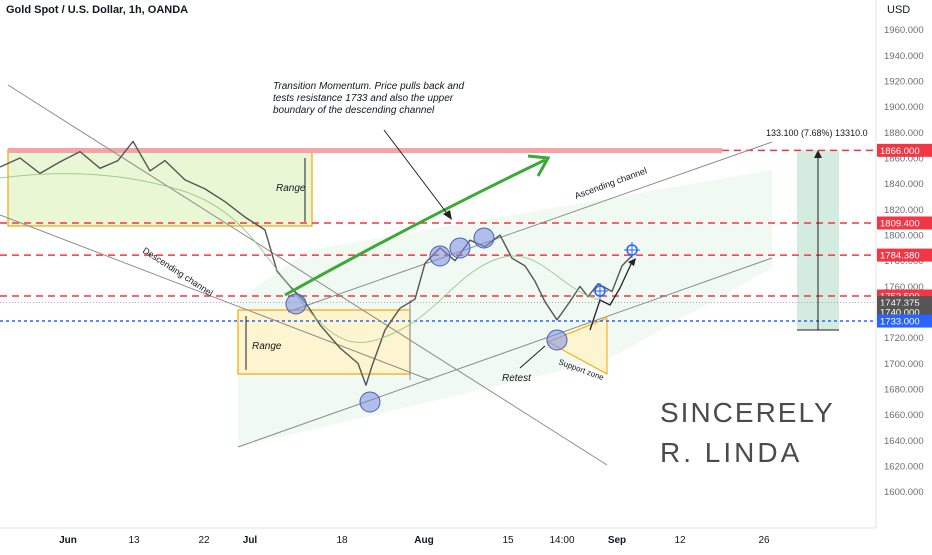 The width and height of the screenshot is (932, 555). What do you see at coordinates (363, 98) in the screenshot?
I see `transition-note-line-1: tests resistance 1733 and also the upper` at bounding box center [363, 98].